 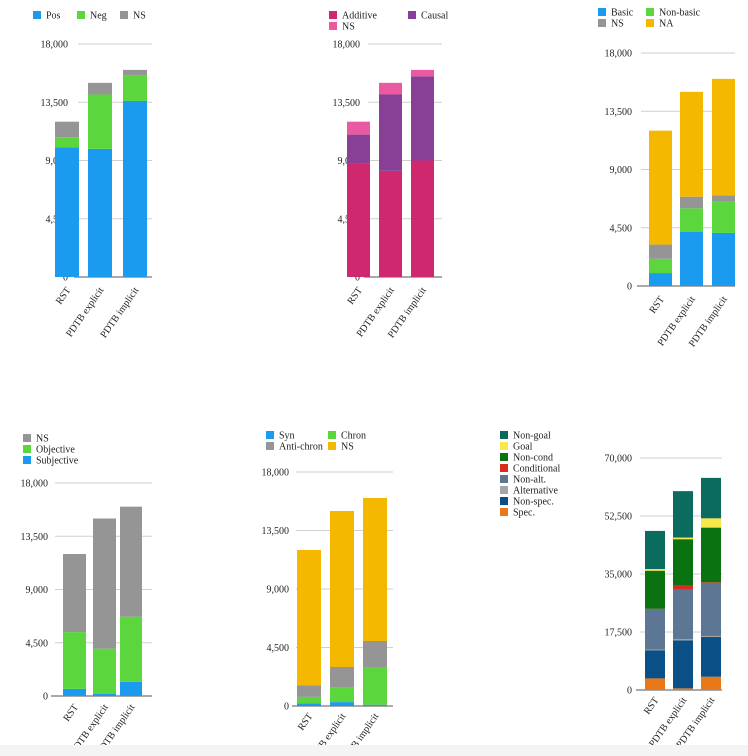 I want to click on y-tick-label: 13,500, so click(x=347, y=103).